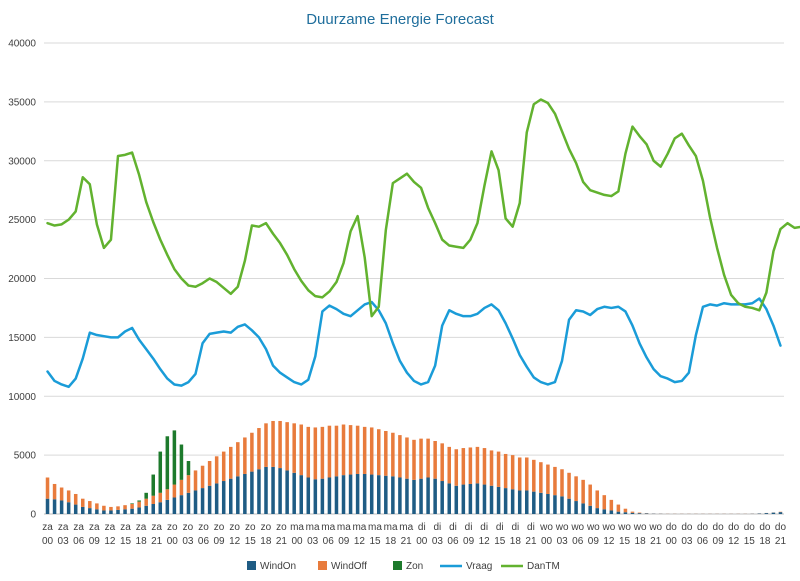 The width and height of the screenshot is (800, 581). I want to click on legend-label-dantm: DanTM, so click(543, 566).